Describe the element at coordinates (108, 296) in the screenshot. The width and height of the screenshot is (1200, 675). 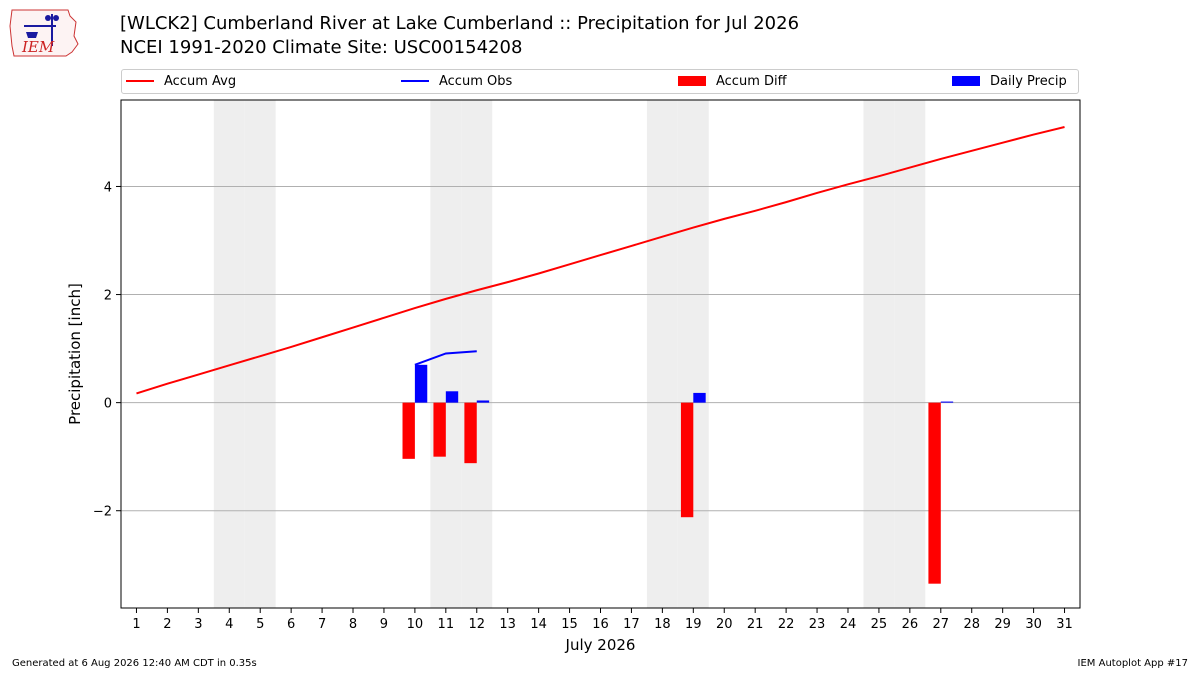
I see `y-tick-label-2: 2` at that location.